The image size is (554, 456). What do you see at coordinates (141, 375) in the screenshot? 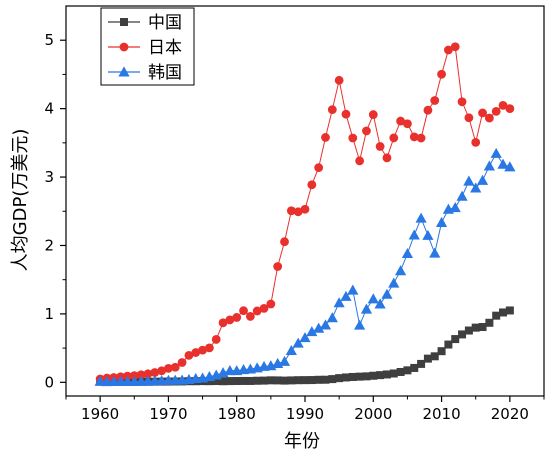
I see `data-point-1966` at bounding box center [141, 375].